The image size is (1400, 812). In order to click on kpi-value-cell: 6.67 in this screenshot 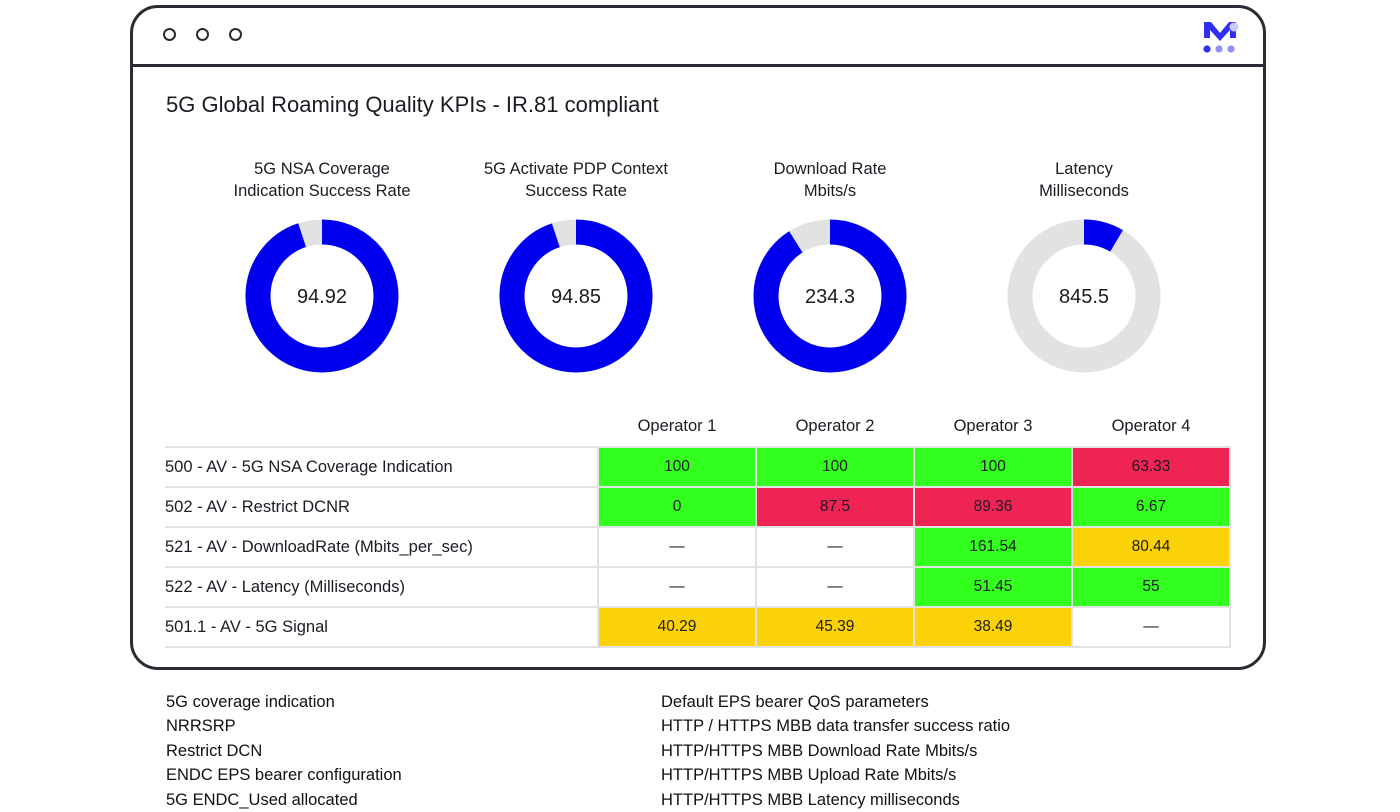, I will do `click(1151, 507)`.